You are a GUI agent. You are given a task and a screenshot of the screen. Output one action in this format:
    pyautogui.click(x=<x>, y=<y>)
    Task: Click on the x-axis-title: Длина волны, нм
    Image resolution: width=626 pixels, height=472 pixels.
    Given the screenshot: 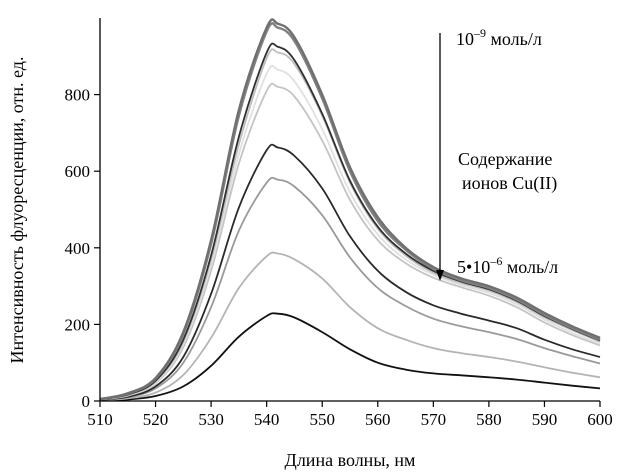 What is the action you would take?
    pyautogui.click(x=350, y=460)
    